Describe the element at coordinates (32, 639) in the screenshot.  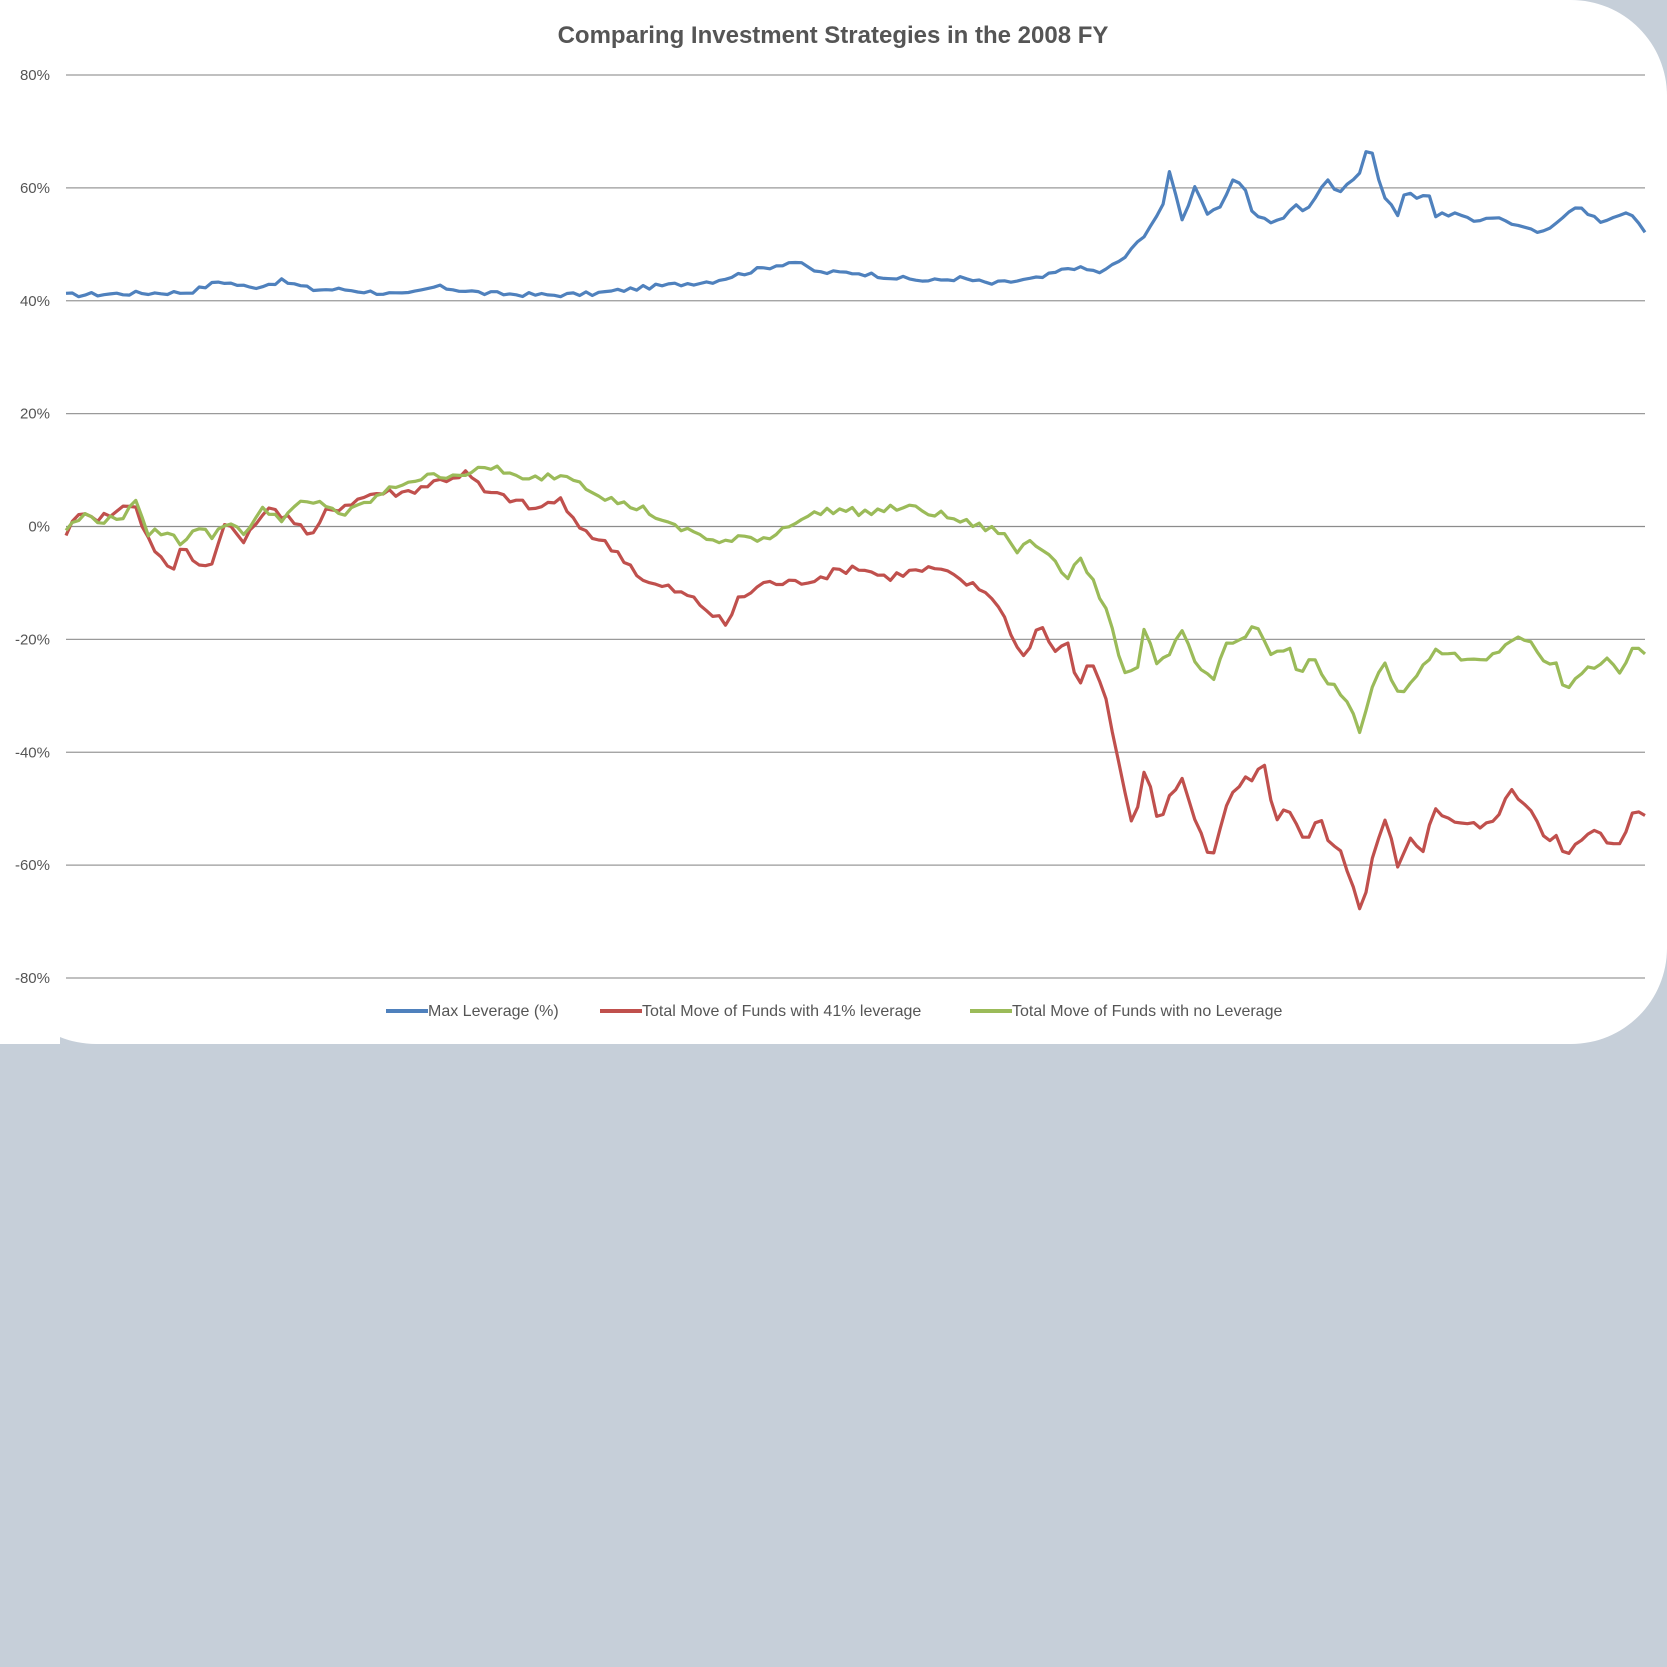
I see `y-tick-label: -20%` at that location.